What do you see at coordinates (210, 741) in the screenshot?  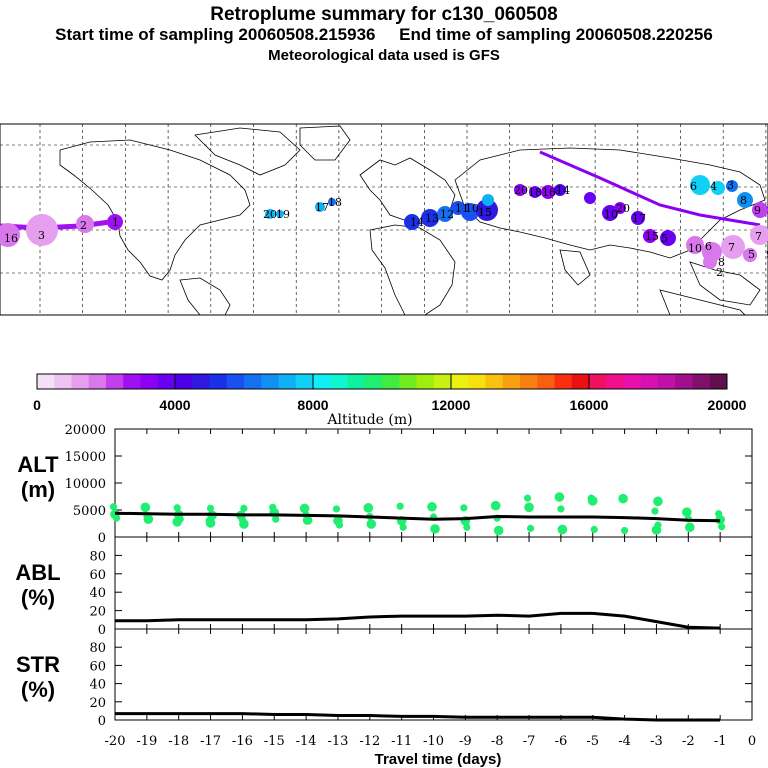 I see `x-tick-label: -17` at bounding box center [210, 741].